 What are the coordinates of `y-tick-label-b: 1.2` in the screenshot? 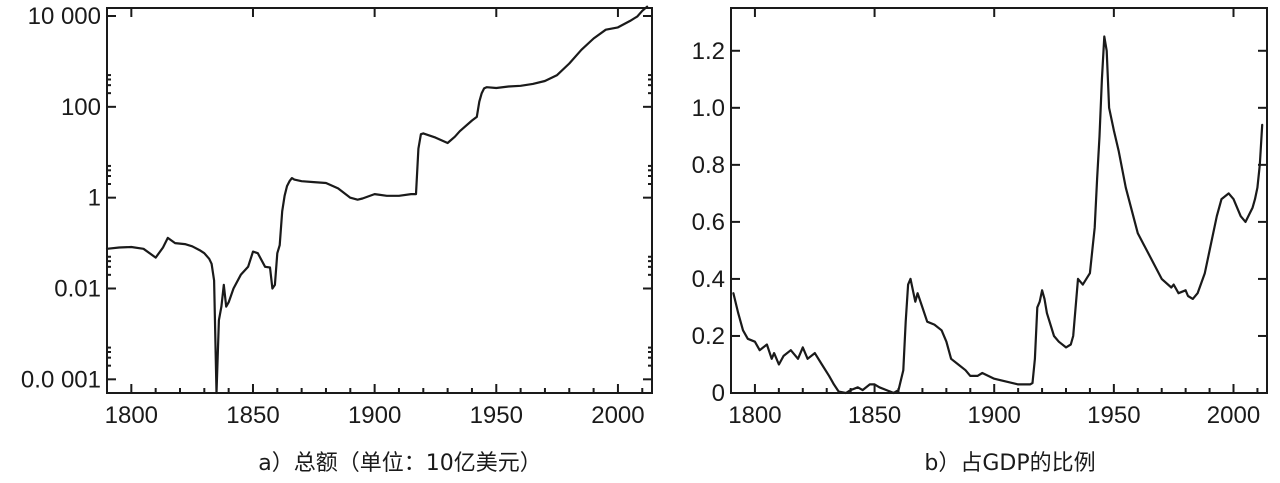 It's located at (708, 51).